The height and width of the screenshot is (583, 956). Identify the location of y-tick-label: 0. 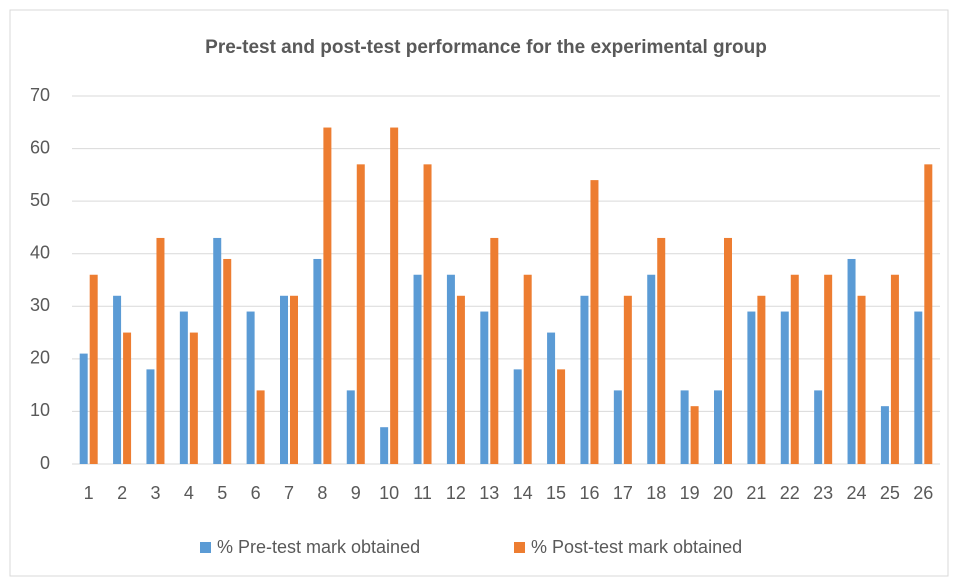
(45, 463).